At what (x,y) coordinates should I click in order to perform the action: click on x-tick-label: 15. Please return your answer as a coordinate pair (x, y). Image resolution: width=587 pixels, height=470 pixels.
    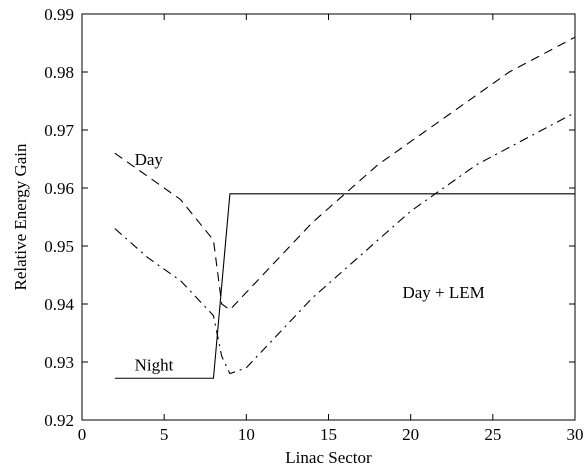
    Looking at the image, I should click on (328, 434).